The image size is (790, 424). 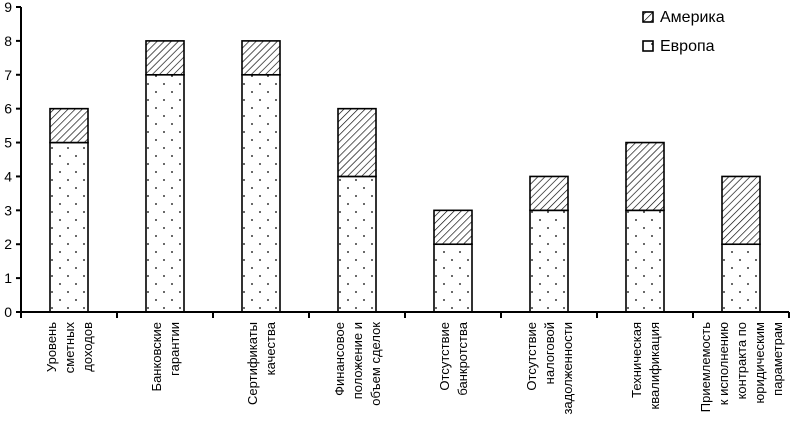 What do you see at coordinates (51, 347) in the screenshot?
I see `x-tick-label-line: Уровень` at bounding box center [51, 347].